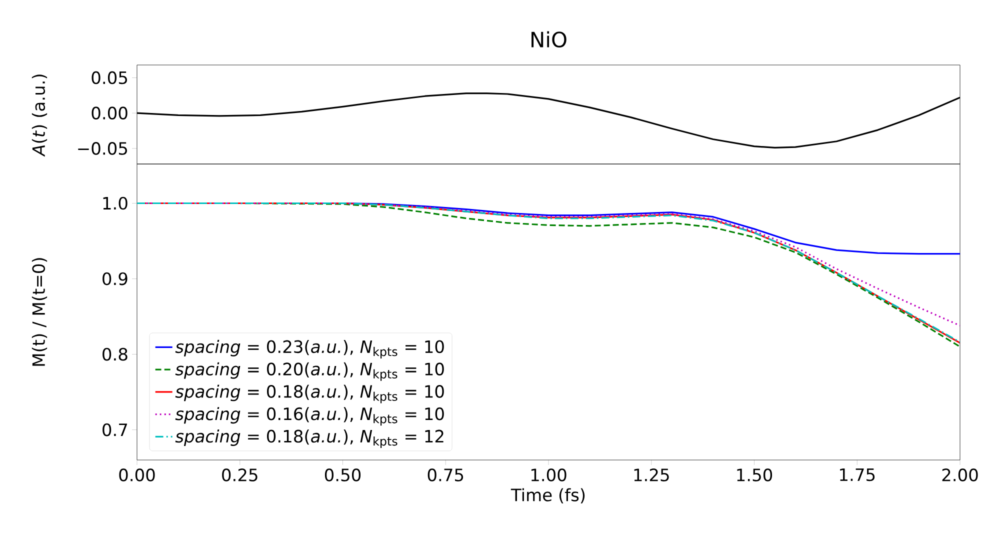  Describe the element at coordinates (309, 439) in the screenshot. I see `legend-label: spacing = 0.18(a.u.), N$_{kpts}$ = 12` at that location.